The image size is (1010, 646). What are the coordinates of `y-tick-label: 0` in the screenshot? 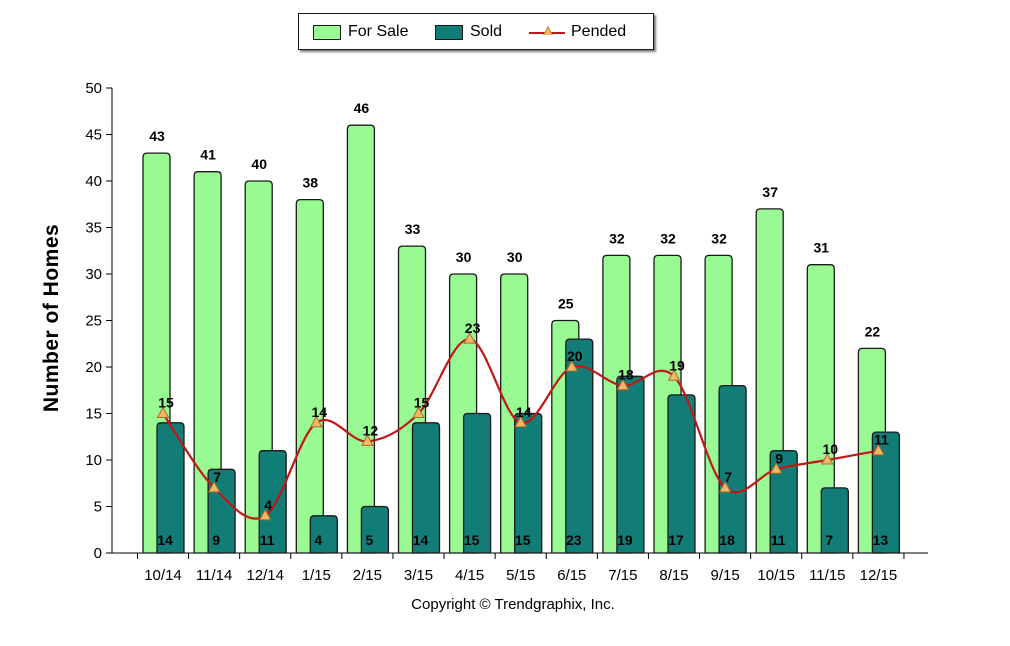 It's located at (98, 553).